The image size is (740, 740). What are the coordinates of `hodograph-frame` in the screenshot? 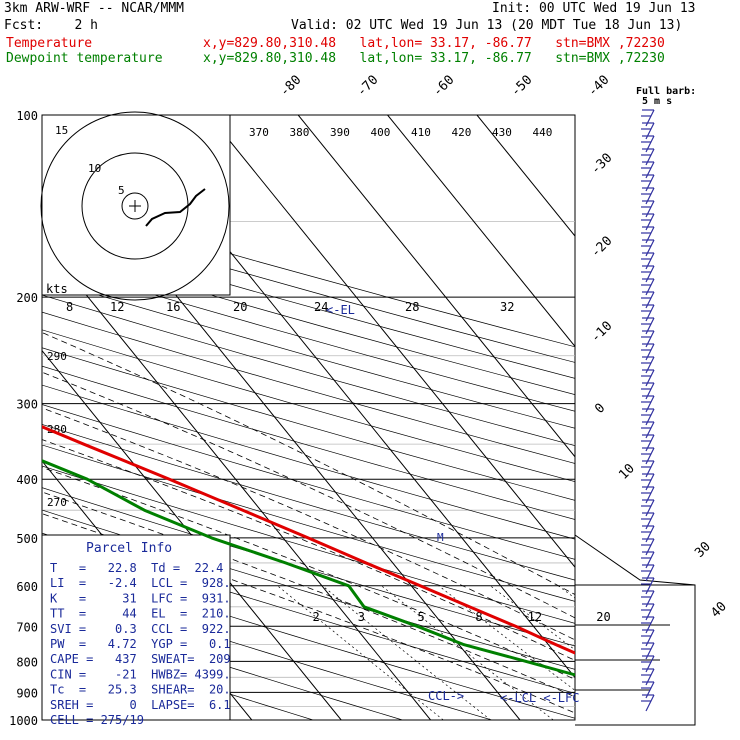 It's located at (136, 205).